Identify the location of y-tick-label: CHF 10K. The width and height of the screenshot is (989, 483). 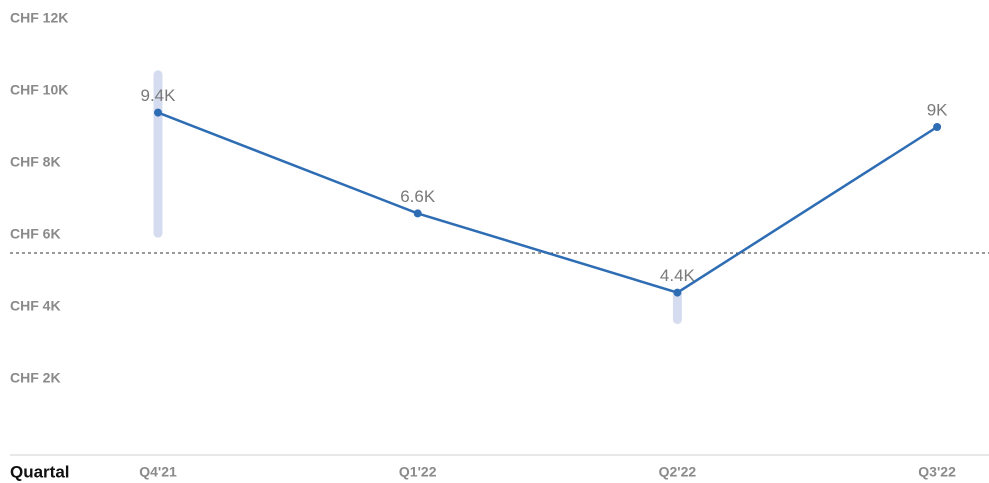
(39, 90).